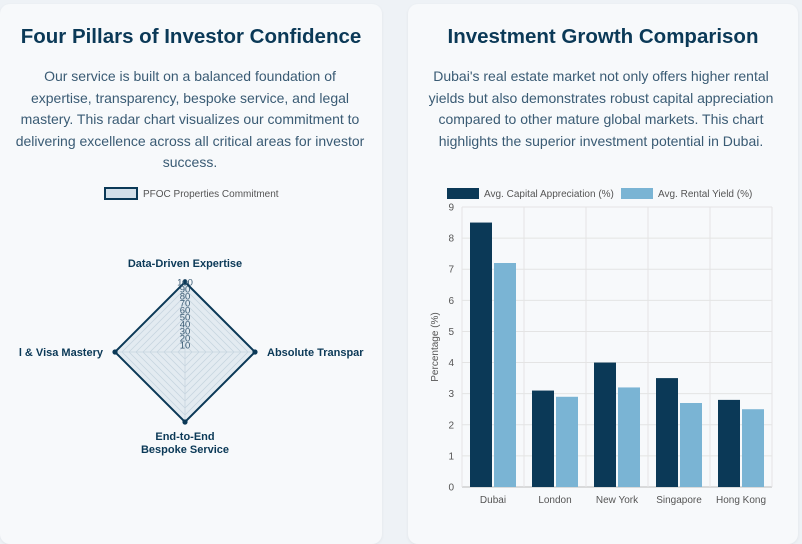 The height and width of the screenshot is (544, 802). What do you see at coordinates (185, 311) in the screenshot?
I see `radar-tick-label: 60` at bounding box center [185, 311].